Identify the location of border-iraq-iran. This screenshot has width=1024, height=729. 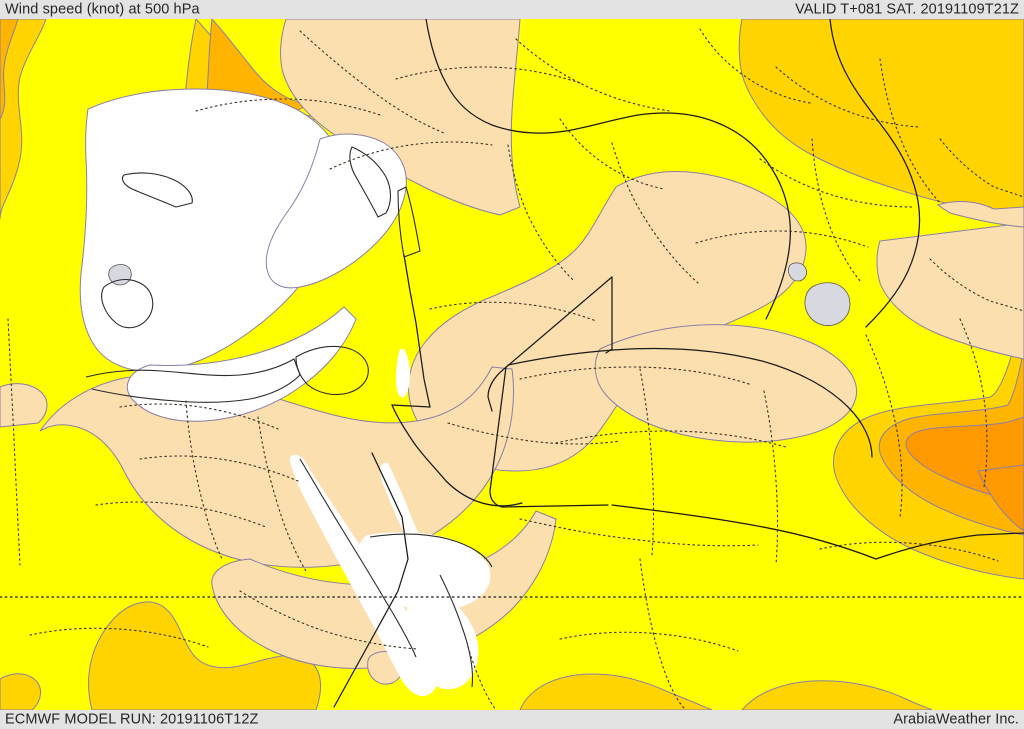
(875, 173).